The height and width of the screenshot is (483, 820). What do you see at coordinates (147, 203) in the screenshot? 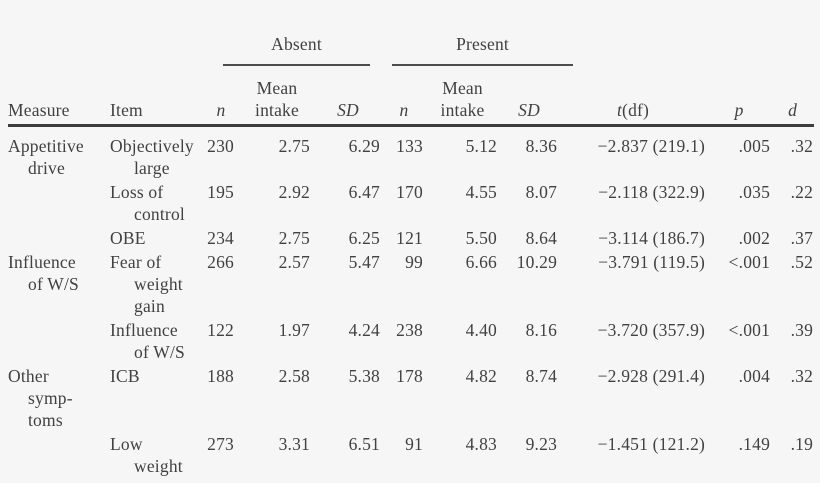
I see `cell-item: Loss of control` at bounding box center [147, 203].